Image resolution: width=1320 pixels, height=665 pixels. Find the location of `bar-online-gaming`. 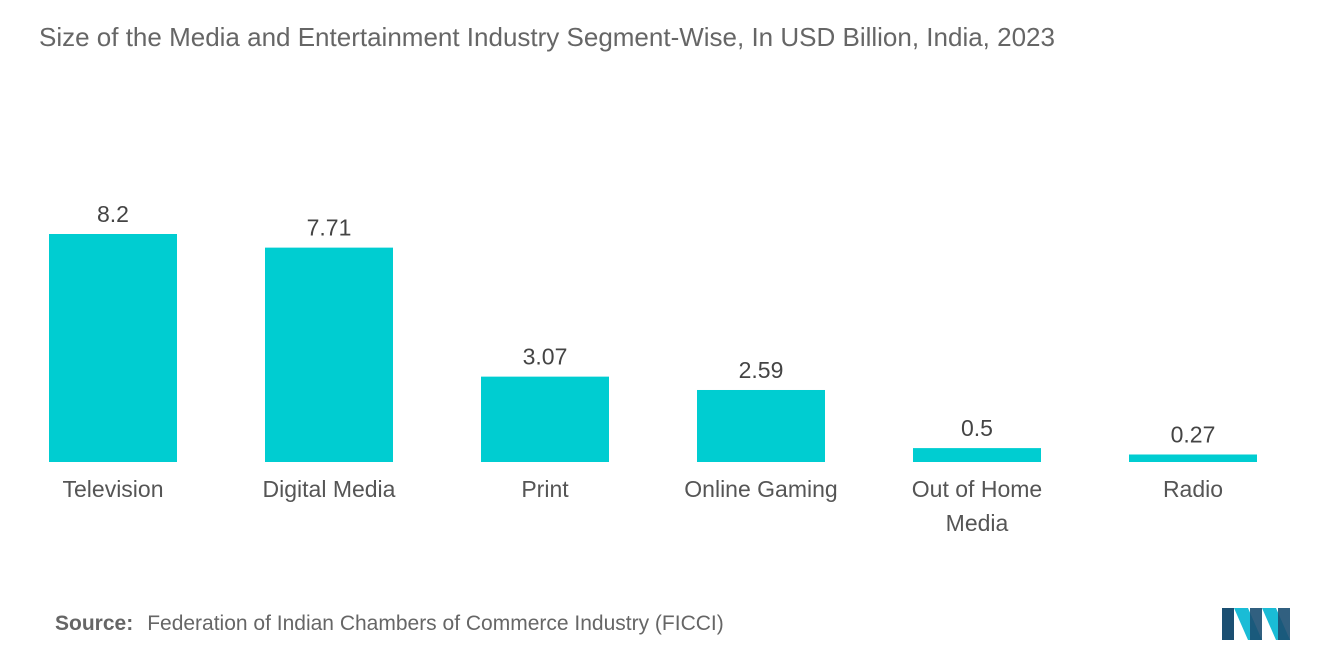

bar-online-gaming is located at coordinates (761, 425).